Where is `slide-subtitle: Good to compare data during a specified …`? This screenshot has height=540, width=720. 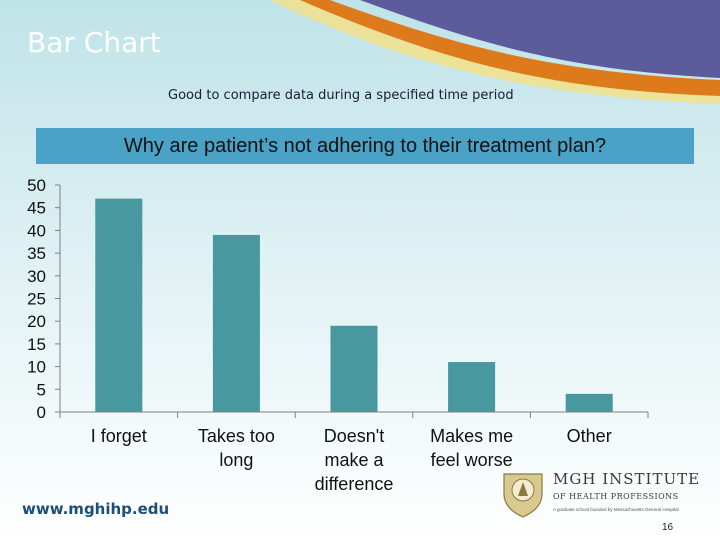
slide-subtitle: Good to compare data during a specified … is located at coordinates (341, 95).